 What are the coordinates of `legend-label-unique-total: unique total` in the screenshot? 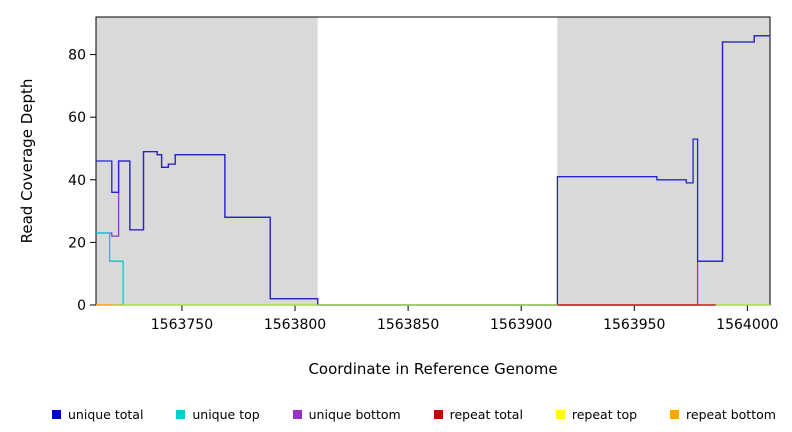 It's located at (106, 414).